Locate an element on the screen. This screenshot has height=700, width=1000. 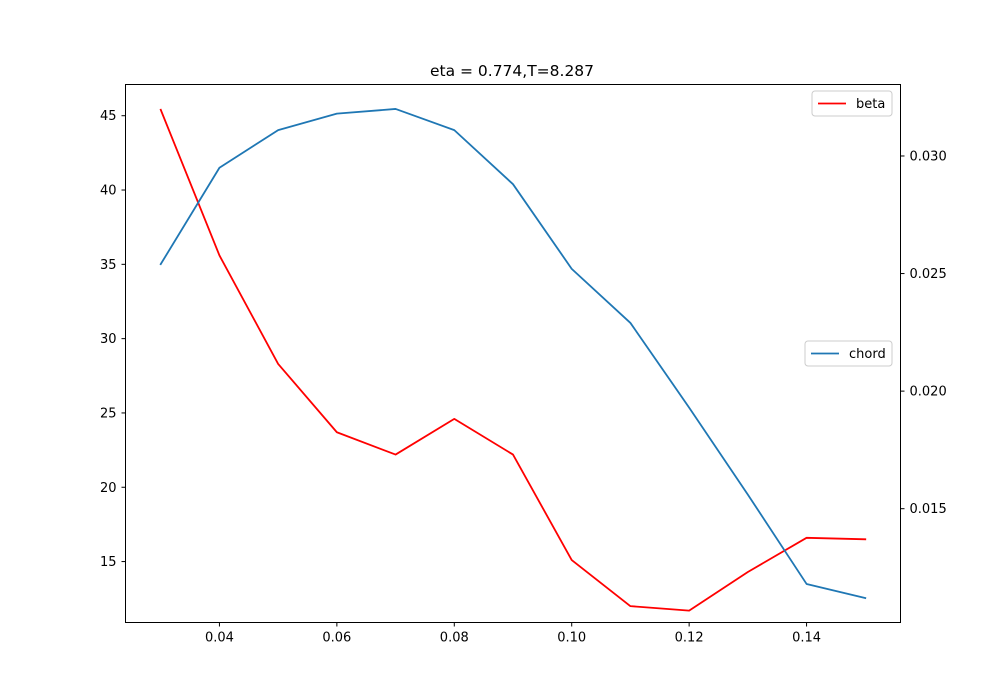
y-tick-label-right: 0.030 is located at coordinates (928, 156).